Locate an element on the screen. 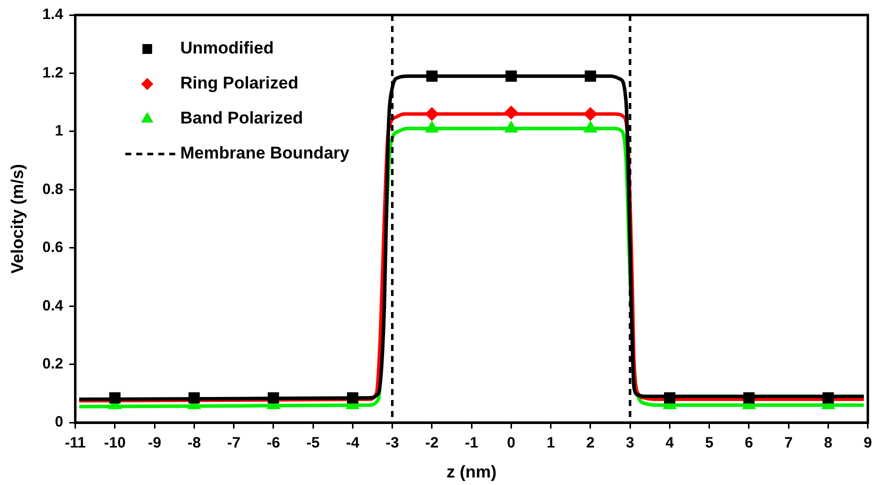  x-axis-title: z (nm) is located at coordinates (471, 472).